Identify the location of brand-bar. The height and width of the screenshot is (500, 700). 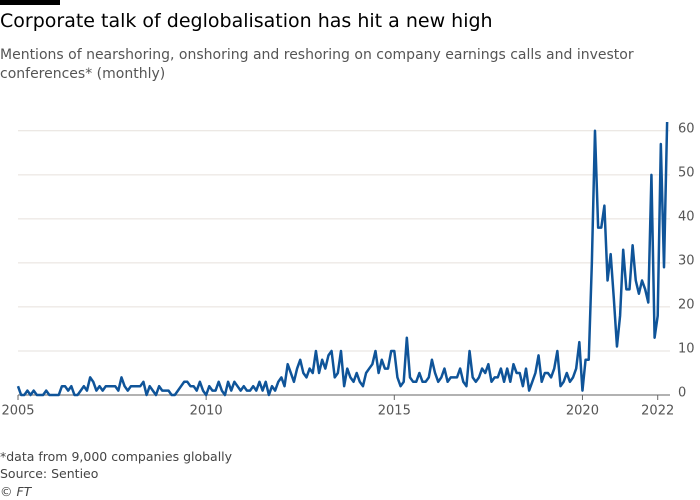
(30, 2).